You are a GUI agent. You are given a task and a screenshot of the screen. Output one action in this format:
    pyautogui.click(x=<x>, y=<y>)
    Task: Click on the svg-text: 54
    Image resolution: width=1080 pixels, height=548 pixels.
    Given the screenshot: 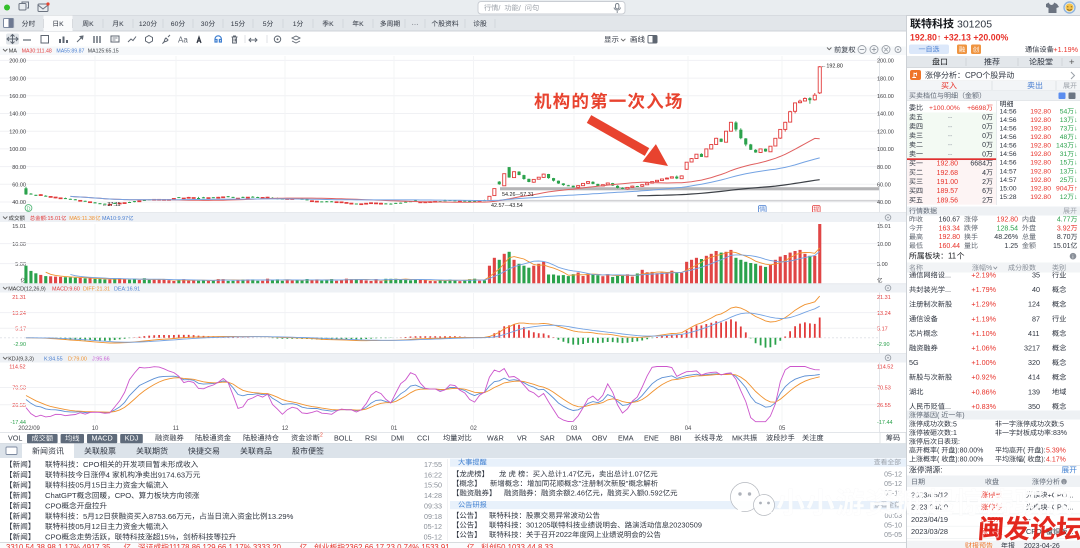 What is the action you would take?
    pyautogui.click(x=1064, y=111)
    